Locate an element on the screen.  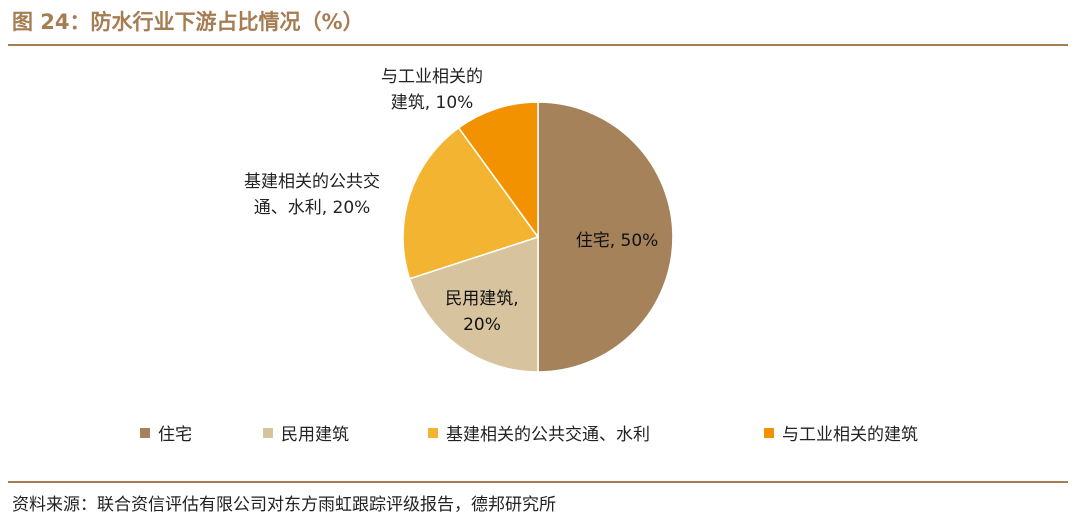
legend-item-industrial: 与工业相关的建筑 is located at coordinates (841, 432).